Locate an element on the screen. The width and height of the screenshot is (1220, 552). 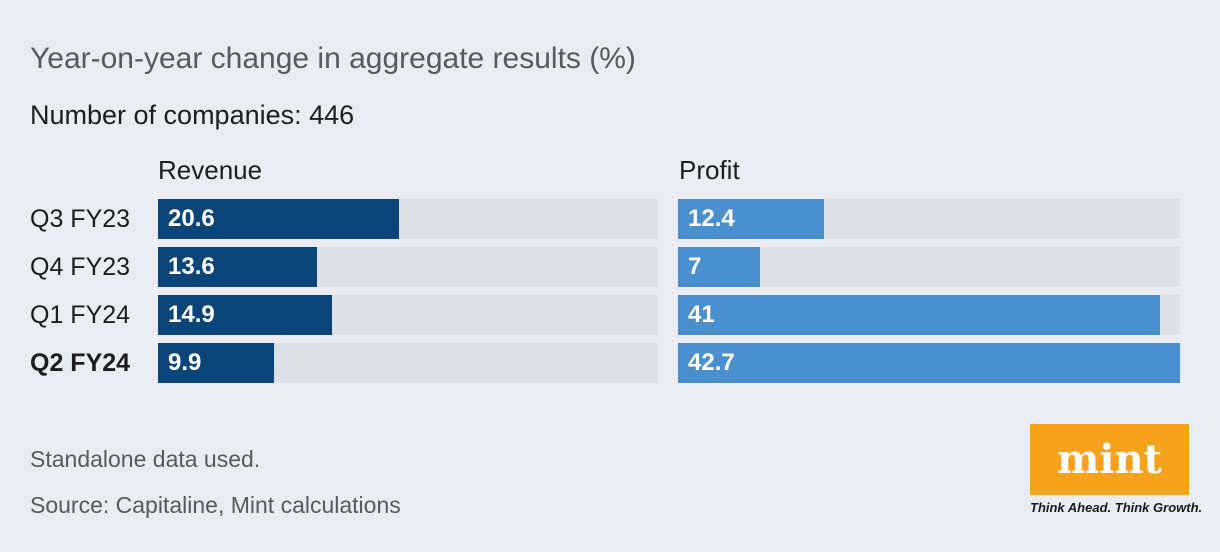
data-note: Standalone data used. is located at coordinates (145, 459).